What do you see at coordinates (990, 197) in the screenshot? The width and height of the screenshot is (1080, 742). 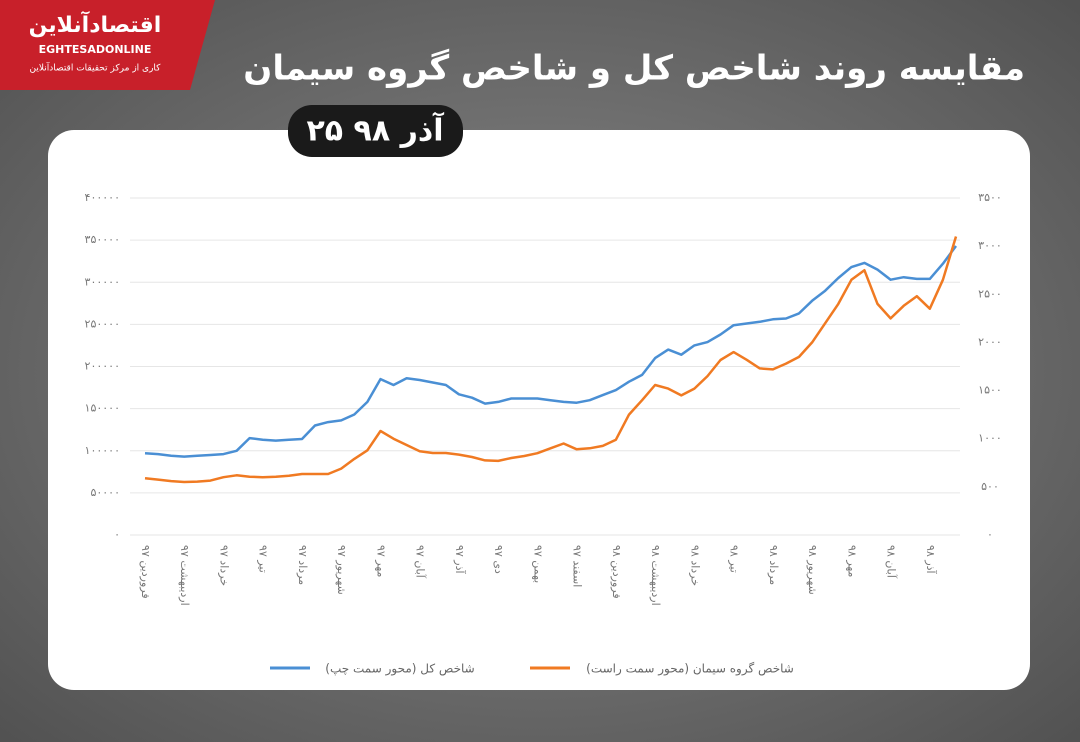 I see `y2-tick-label: ۳۵۰۰` at bounding box center [990, 197].